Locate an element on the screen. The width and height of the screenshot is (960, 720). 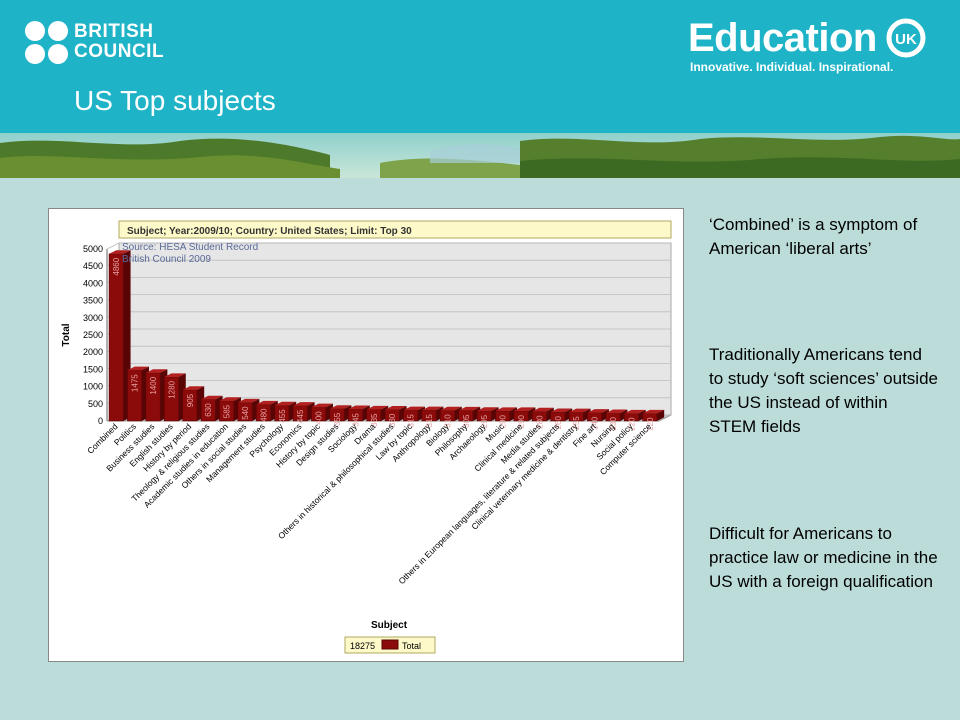
bar-value-label: 255 is located at coordinates (576, 423).